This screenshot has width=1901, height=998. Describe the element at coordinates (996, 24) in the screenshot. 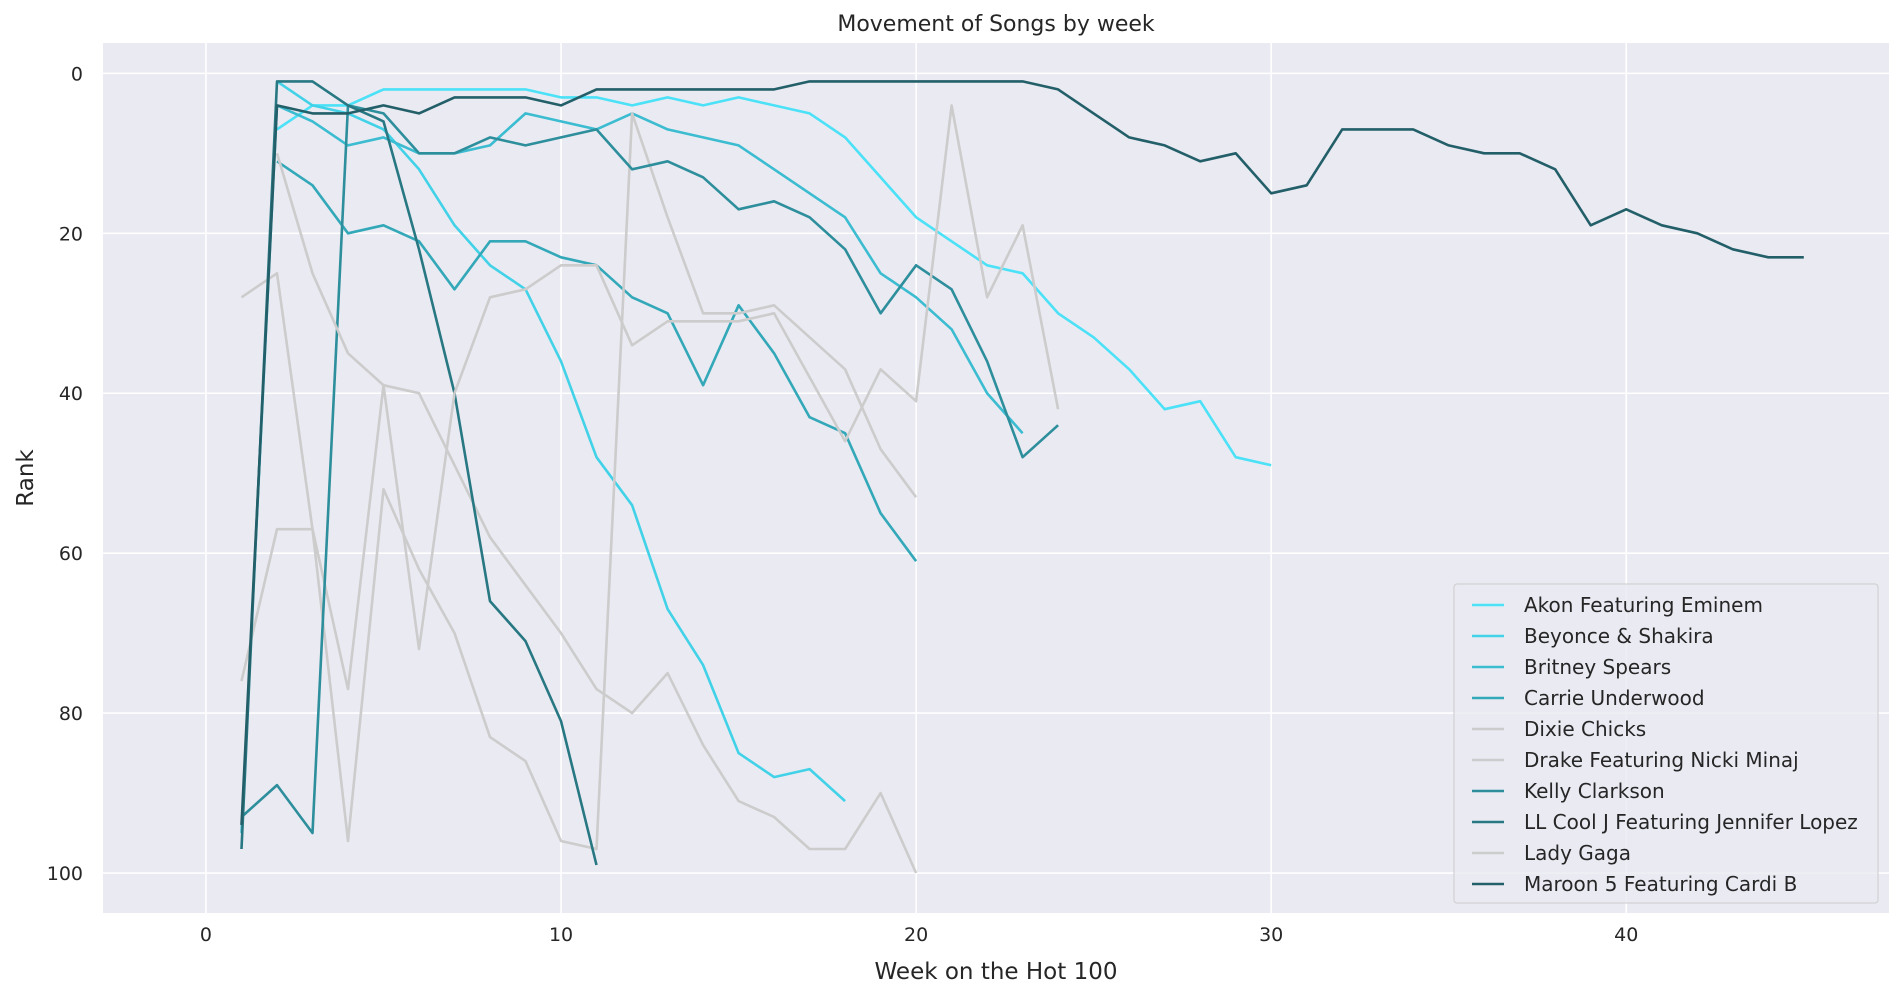

I see `chart-title: Movement of Songs by week` at that location.